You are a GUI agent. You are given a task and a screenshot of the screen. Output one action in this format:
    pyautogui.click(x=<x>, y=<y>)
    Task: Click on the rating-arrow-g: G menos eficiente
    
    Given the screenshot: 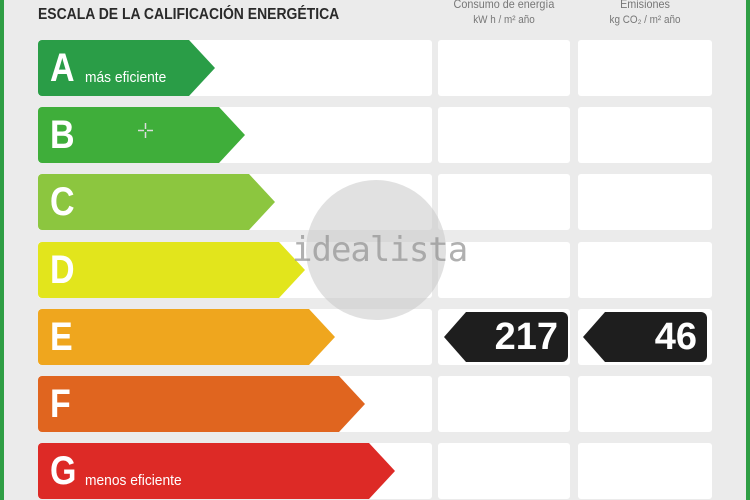 What is the action you would take?
    pyautogui.click(x=216, y=471)
    